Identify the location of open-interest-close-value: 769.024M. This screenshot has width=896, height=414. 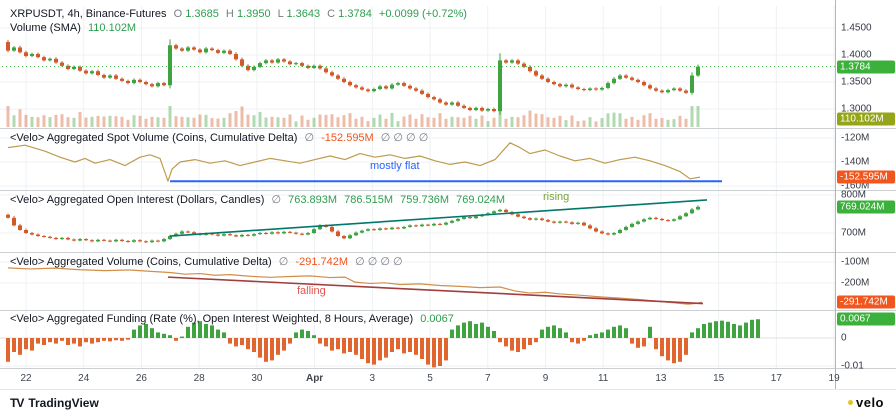
(481, 200).